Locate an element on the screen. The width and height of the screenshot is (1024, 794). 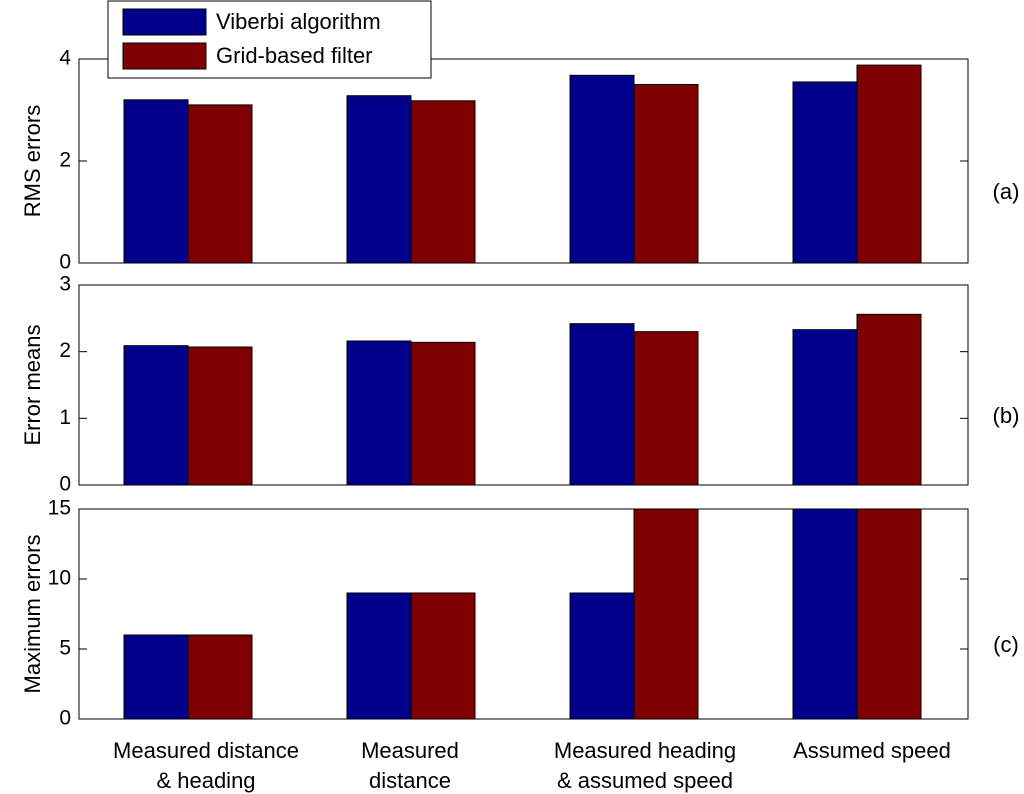
panel-label: (a) is located at coordinates (1006, 191).